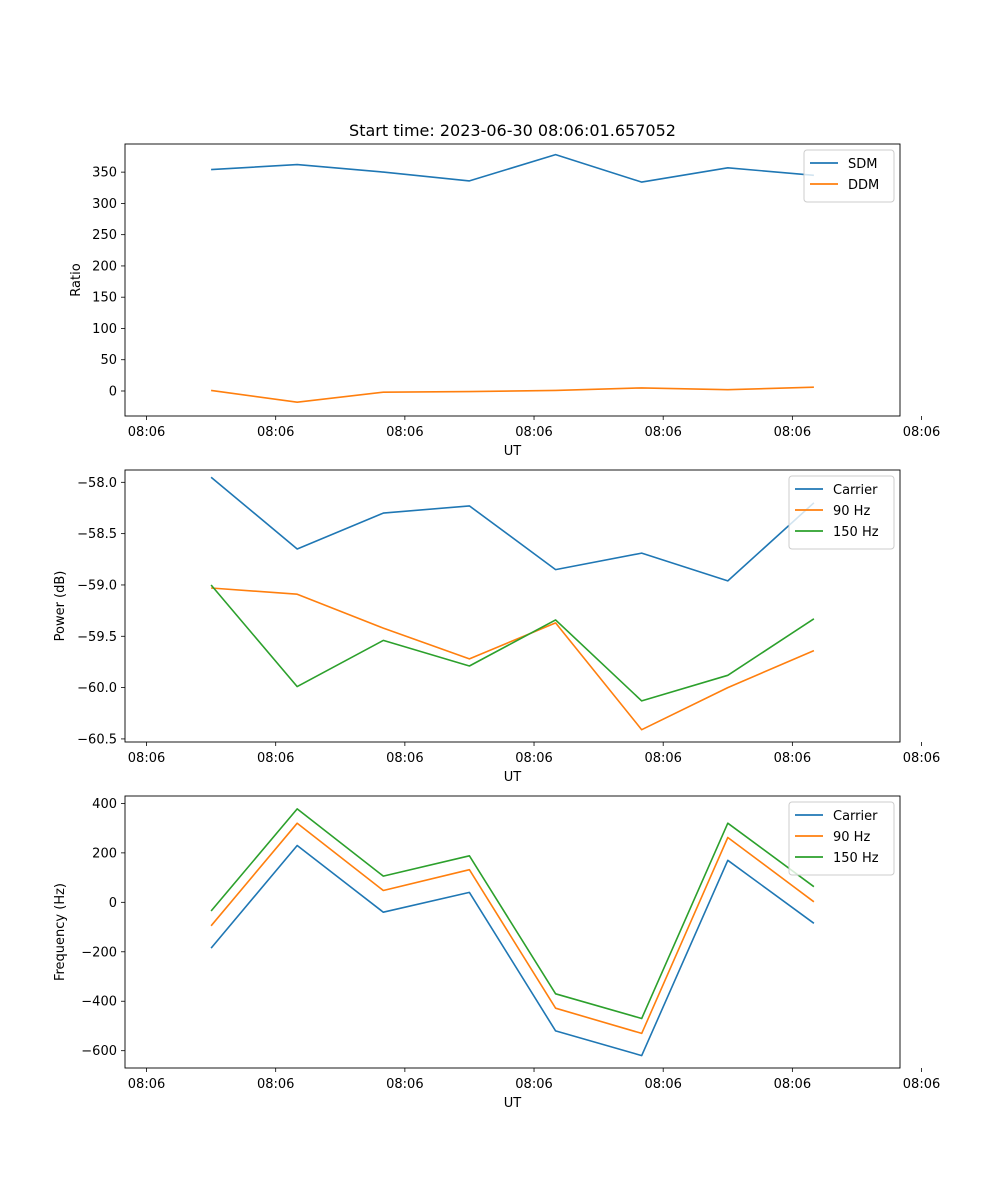 The width and height of the screenshot is (1000, 1200). I want to click on chart-title: Start time: 2023-06-30 08:06:01.657052, so click(512, 130).